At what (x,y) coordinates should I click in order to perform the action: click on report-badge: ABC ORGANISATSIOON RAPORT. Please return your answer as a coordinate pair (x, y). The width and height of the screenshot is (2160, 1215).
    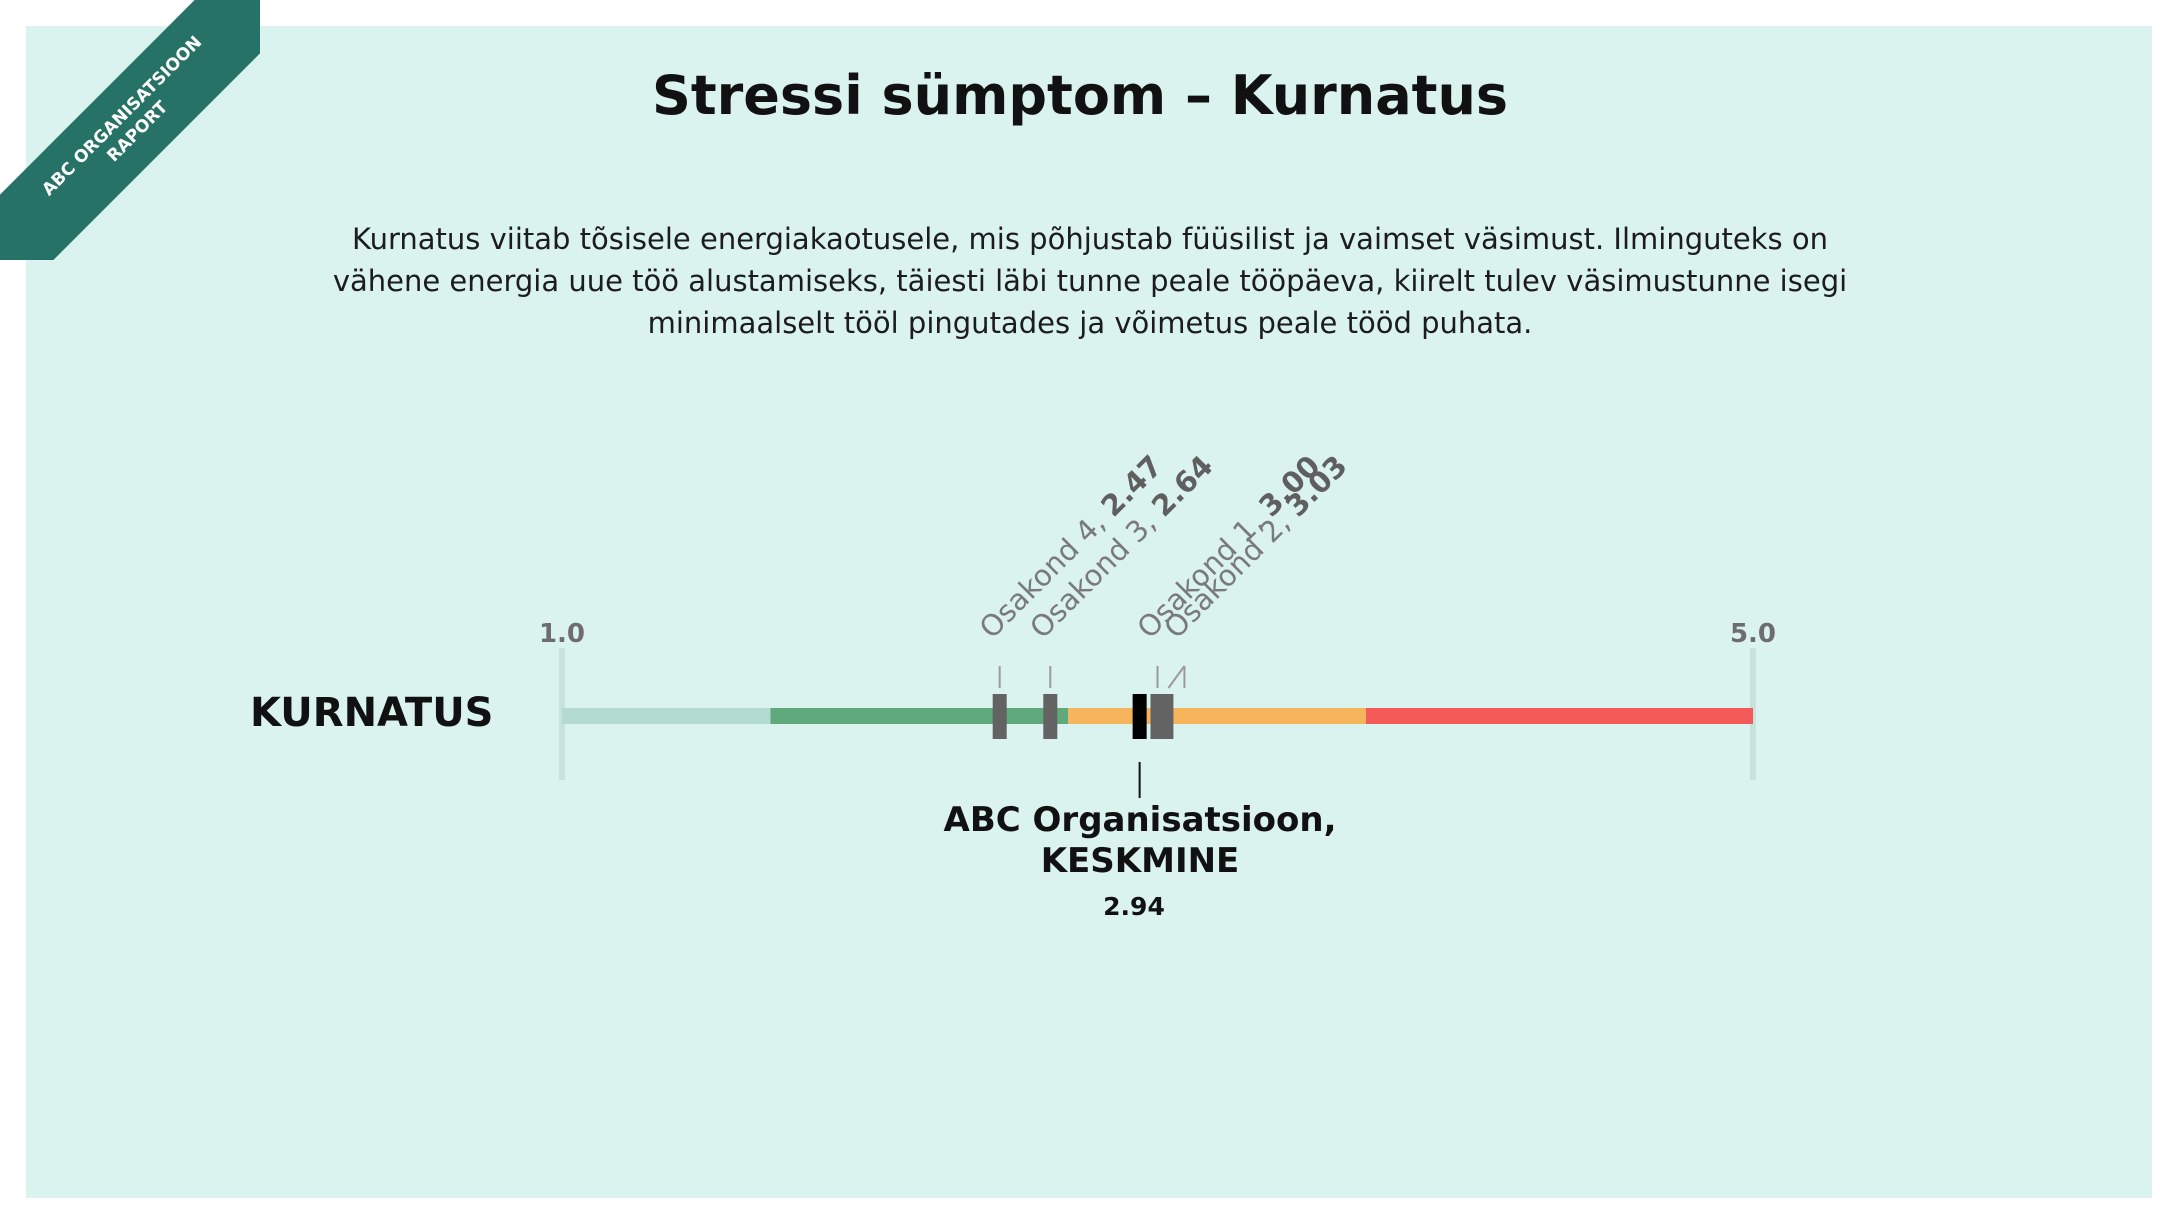
    Looking at the image, I should click on (130, 130).